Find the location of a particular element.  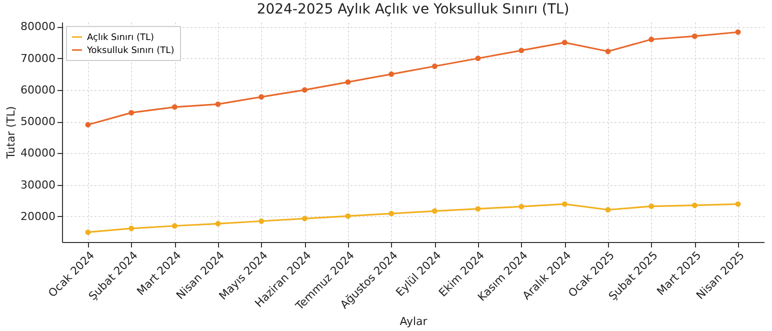

y-tick-label: 80000 is located at coordinates (38, 27).